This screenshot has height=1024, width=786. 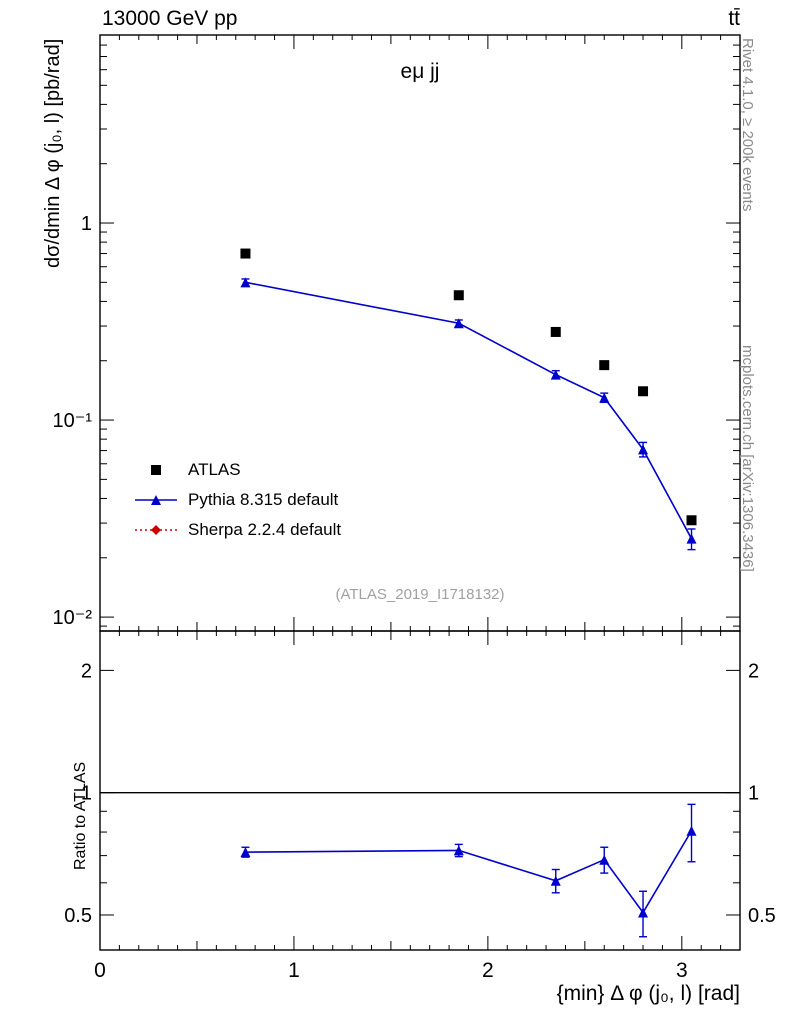 I want to click on main-y-axis-title: dσ/dmin Δ φ (j₀, l) [pb/rad], so click(x=53, y=153).